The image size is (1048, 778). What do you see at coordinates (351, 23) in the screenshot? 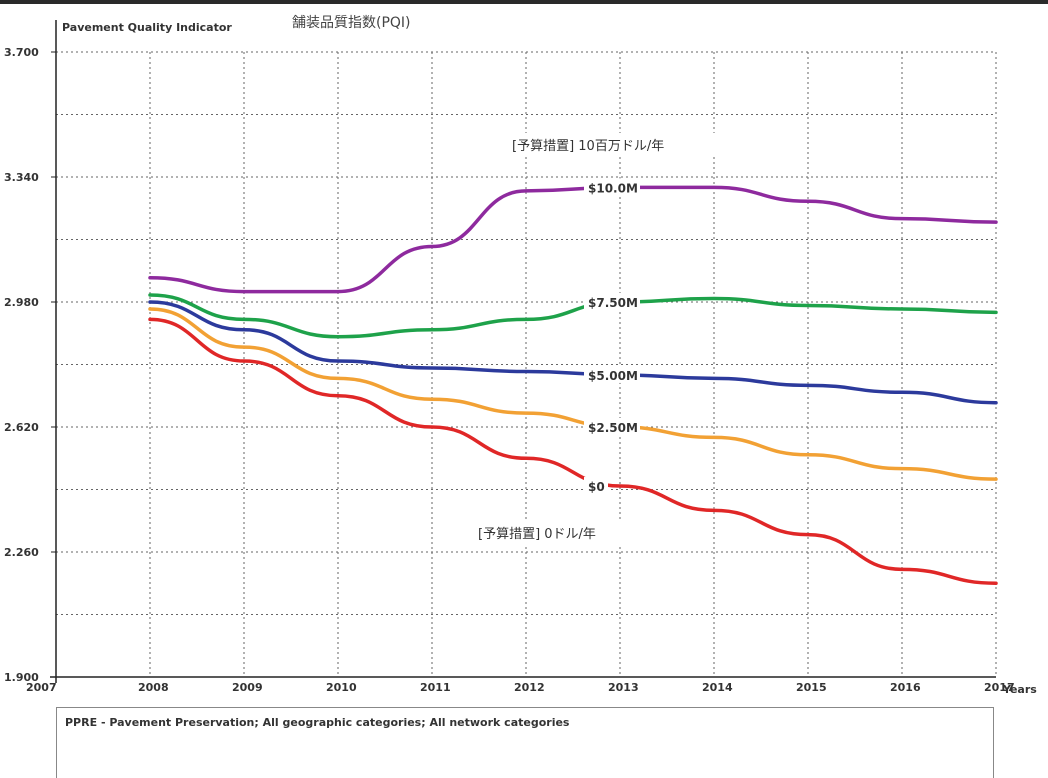
I see `chart-title: 舗装品質指数(PQI)` at bounding box center [351, 23].